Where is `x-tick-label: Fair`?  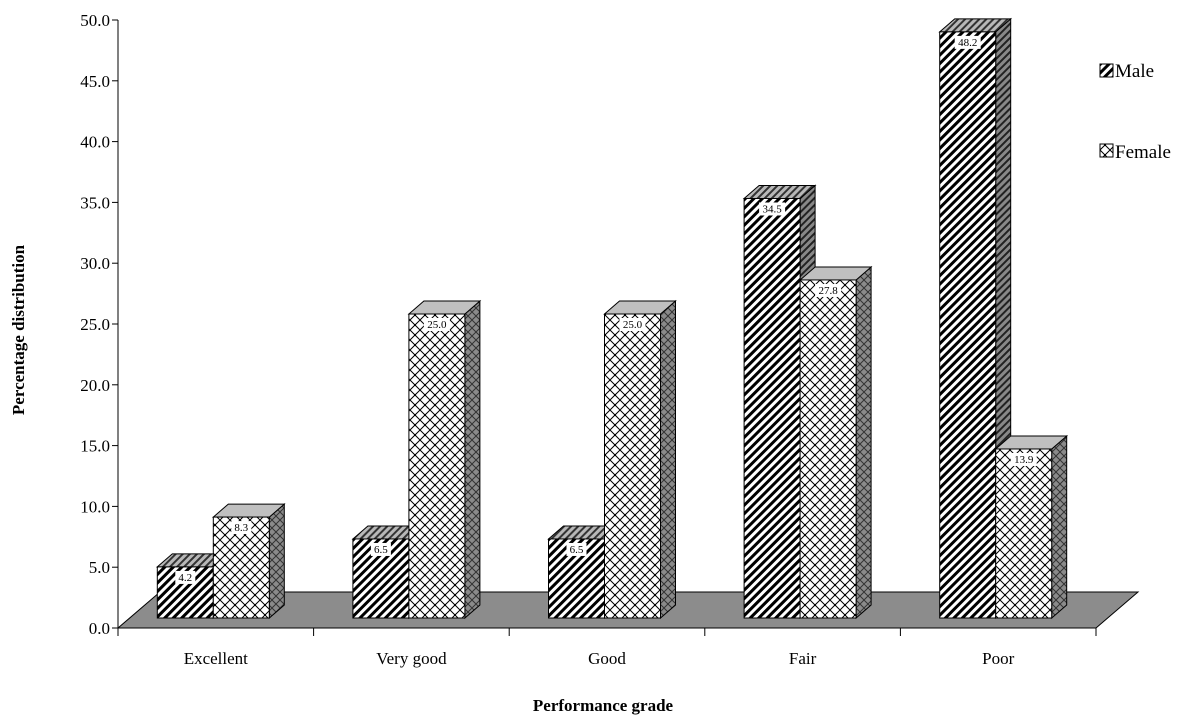
x-tick-label: Fair is located at coordinates (803, 658).